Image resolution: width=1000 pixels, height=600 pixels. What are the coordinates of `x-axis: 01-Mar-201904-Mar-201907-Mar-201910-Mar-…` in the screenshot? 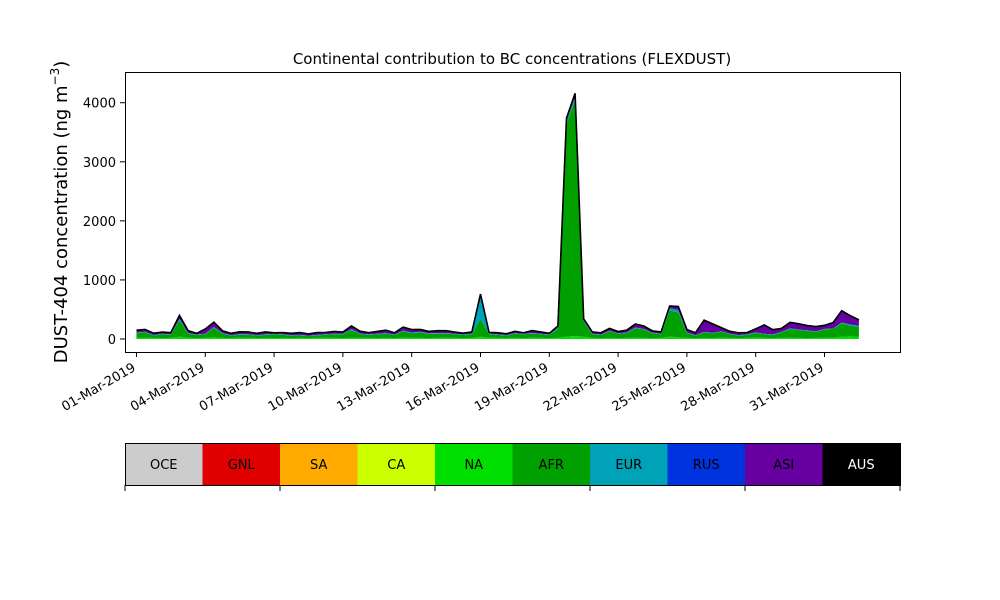 It's located at (443, 383).